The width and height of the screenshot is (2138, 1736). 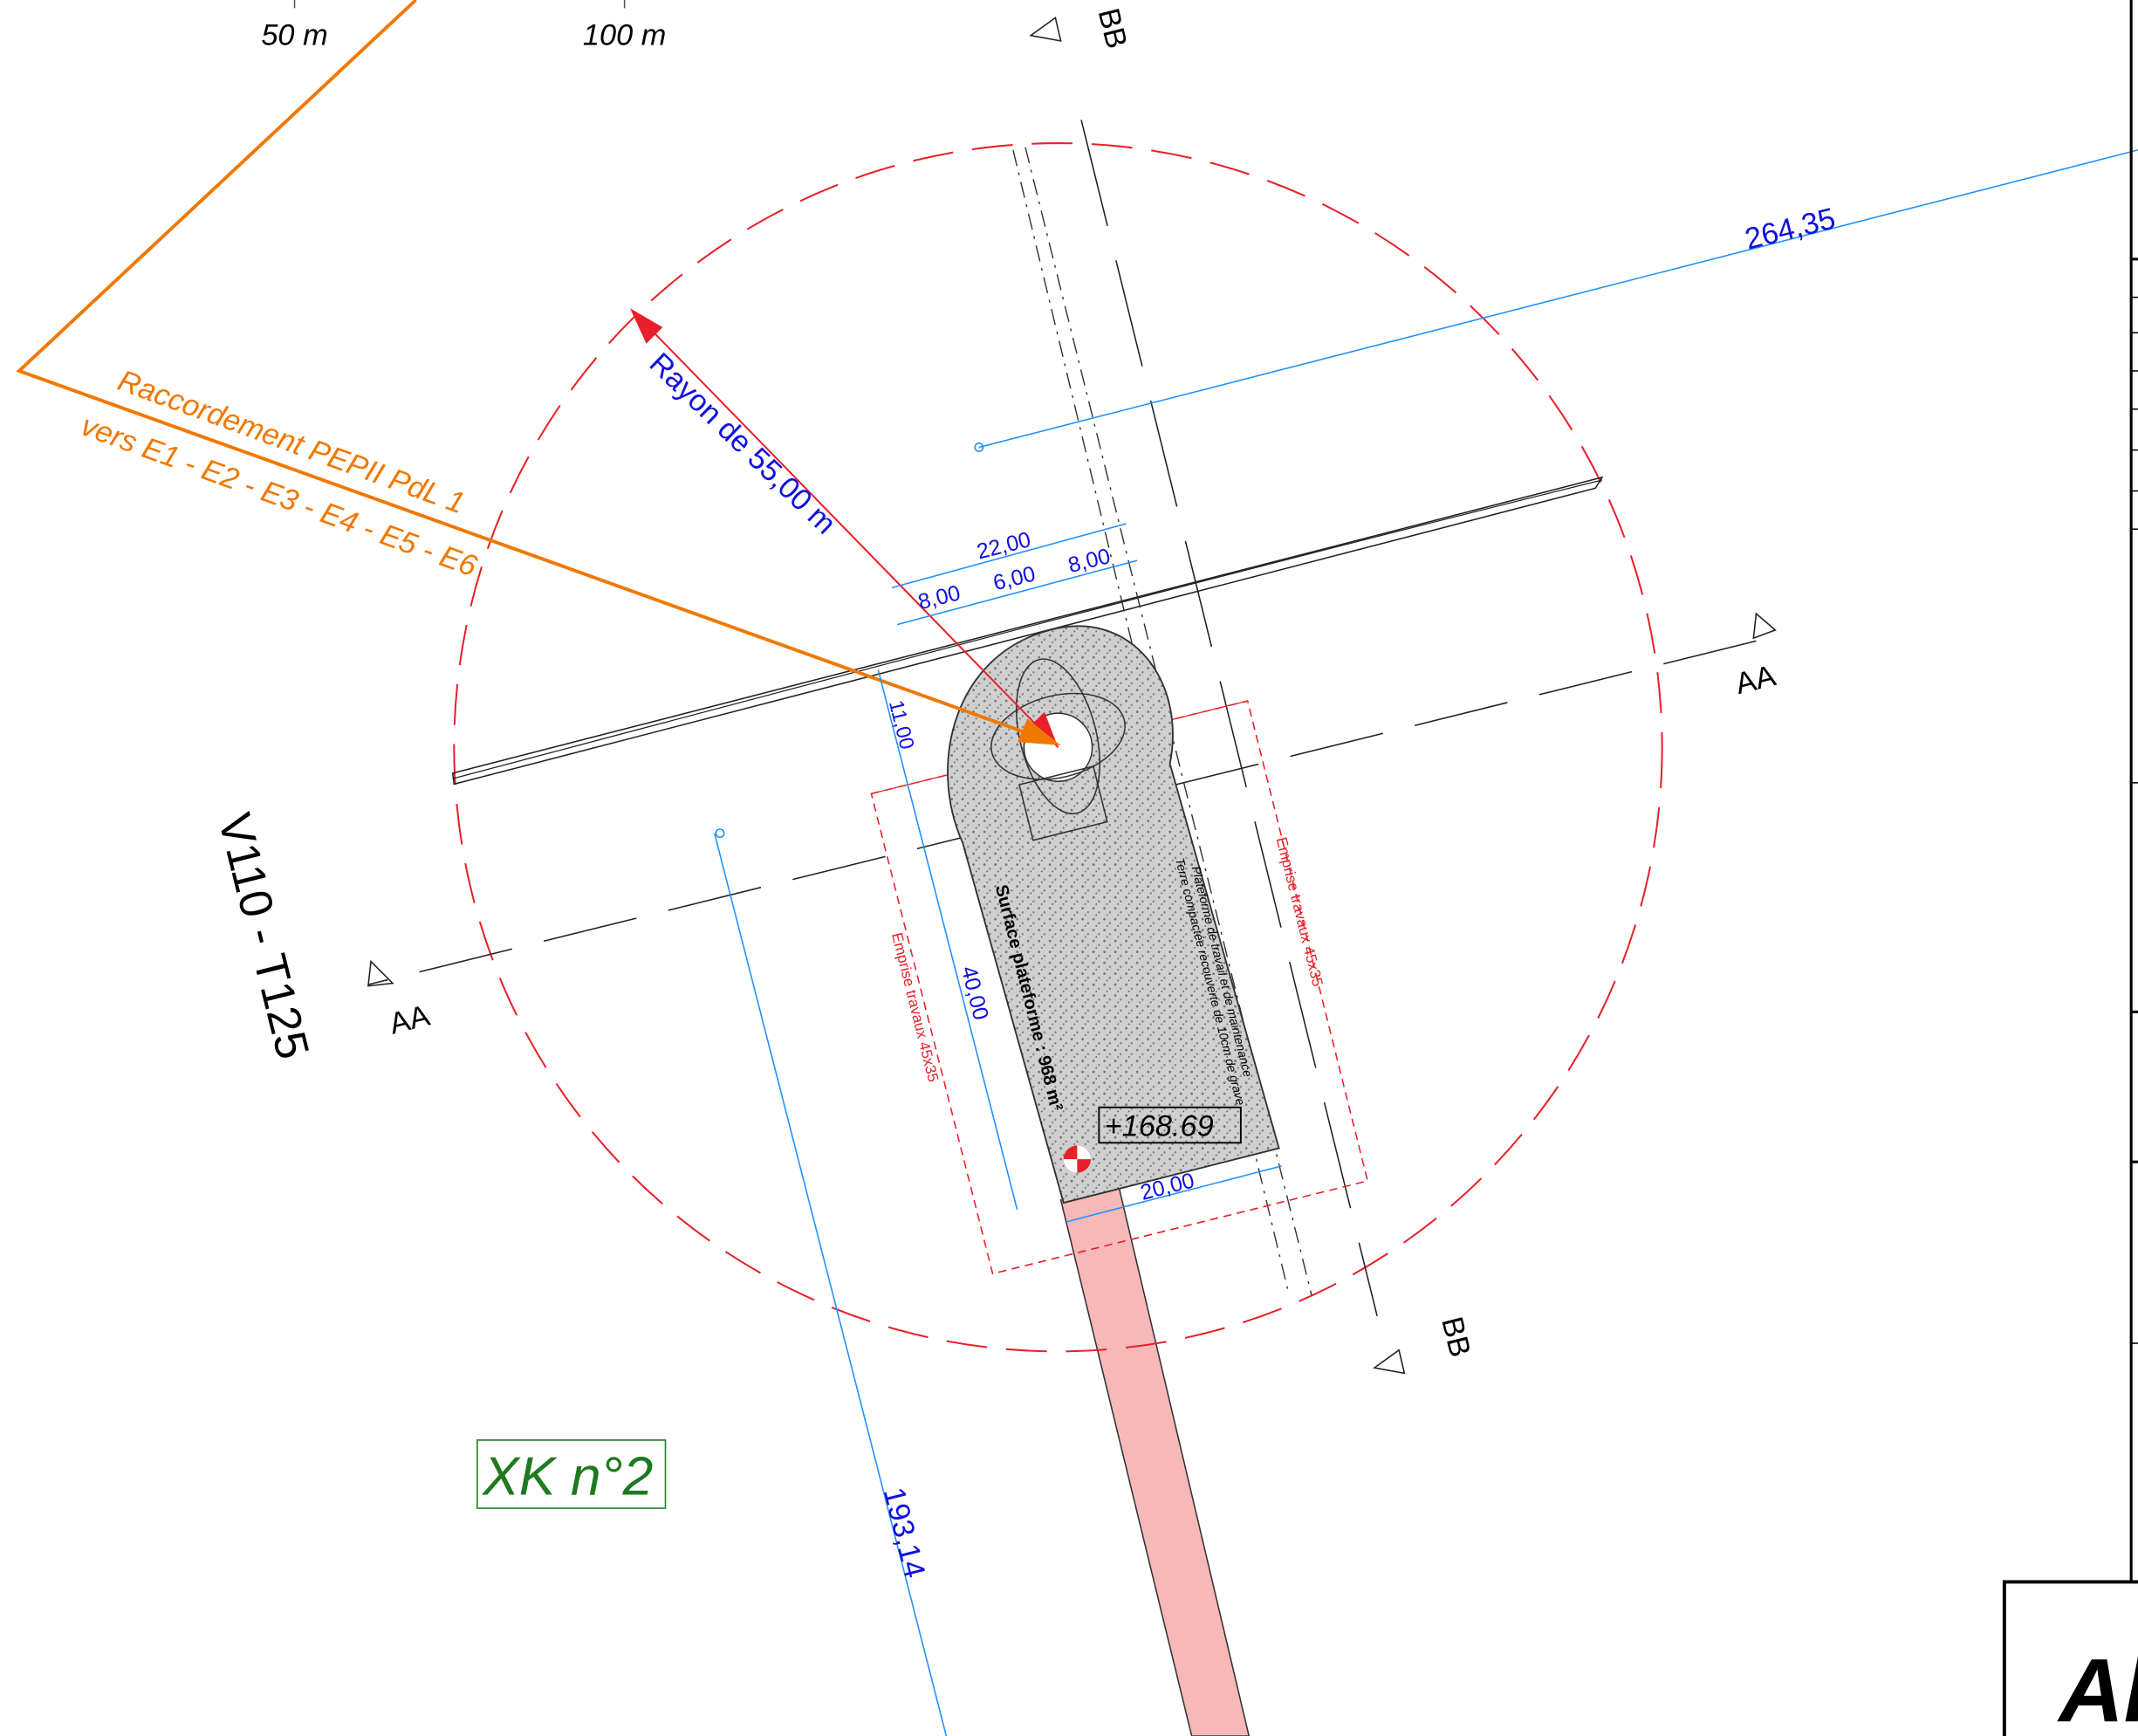 What do you see at coordinates (1756, 680) in the screenshot?
I see `section-label-aa-right: AA` at bounding box center [1756, 680].